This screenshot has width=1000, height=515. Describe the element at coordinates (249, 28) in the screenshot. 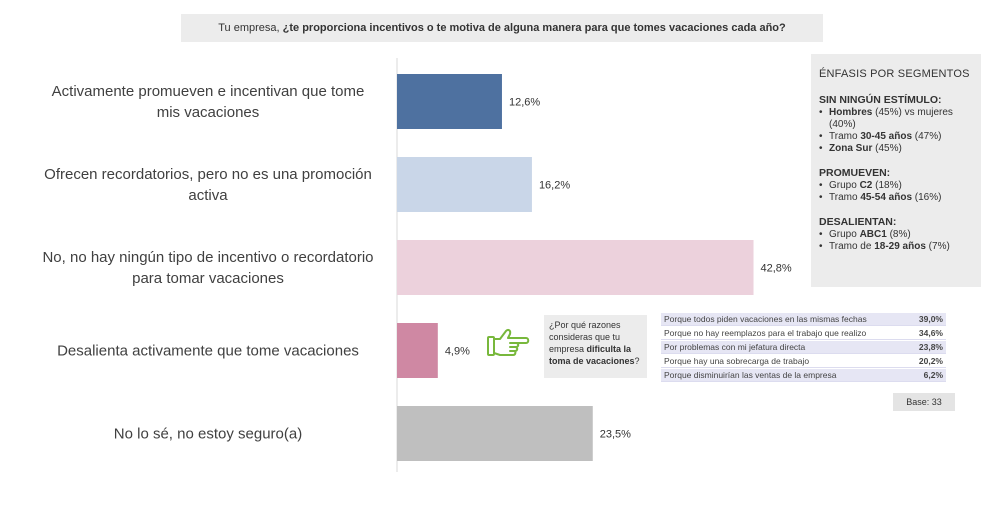

I see `question-prefix: Tu empresa,` at that location.